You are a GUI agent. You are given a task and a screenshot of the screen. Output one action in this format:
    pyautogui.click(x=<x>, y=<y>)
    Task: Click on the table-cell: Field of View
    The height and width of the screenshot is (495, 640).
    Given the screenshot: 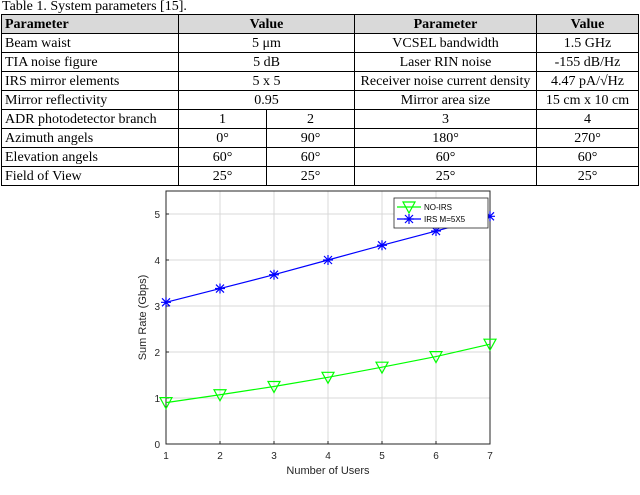 What is the action you would take?
    pyautogui.click(x=90, y=176)
    